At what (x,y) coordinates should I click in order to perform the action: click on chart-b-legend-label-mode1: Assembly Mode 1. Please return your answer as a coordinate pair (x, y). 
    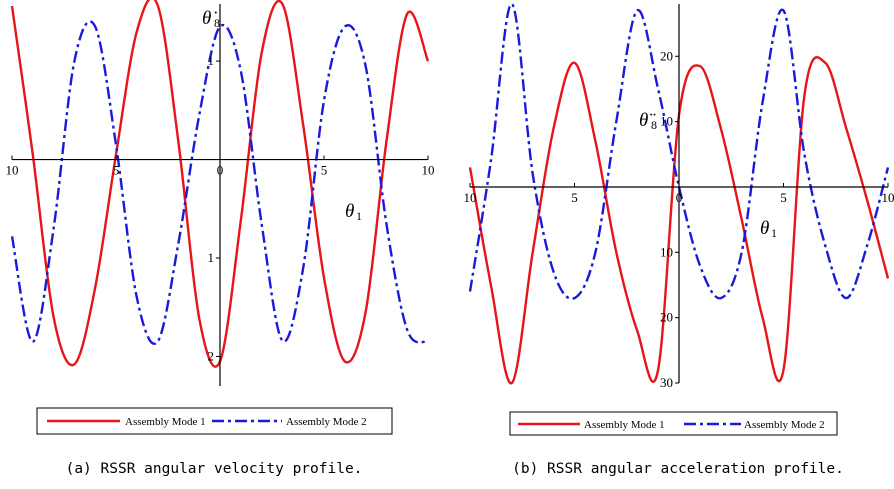
    Looking at the image, I should click on (624, 425).